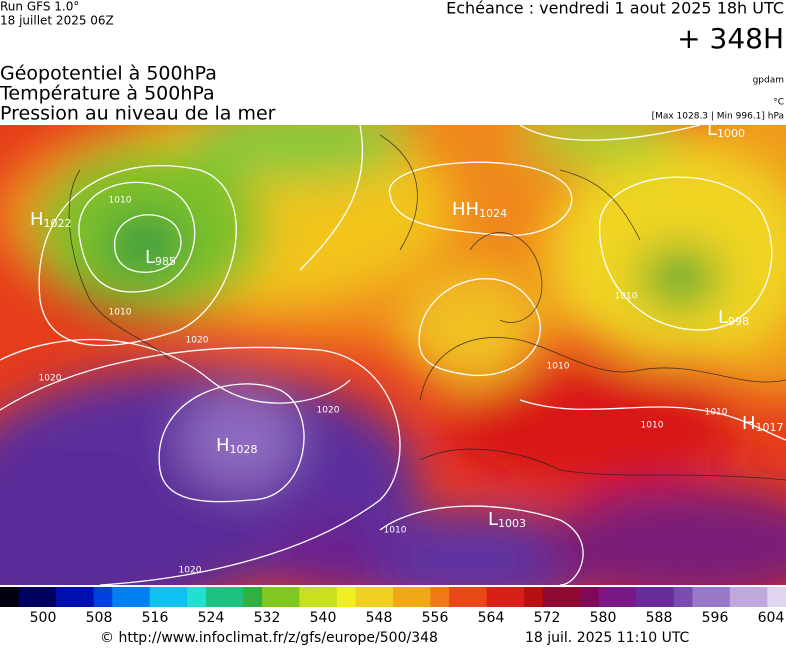 The image size is (786, 648). I want to click on pressure-center: L1000, so click(726, 129).